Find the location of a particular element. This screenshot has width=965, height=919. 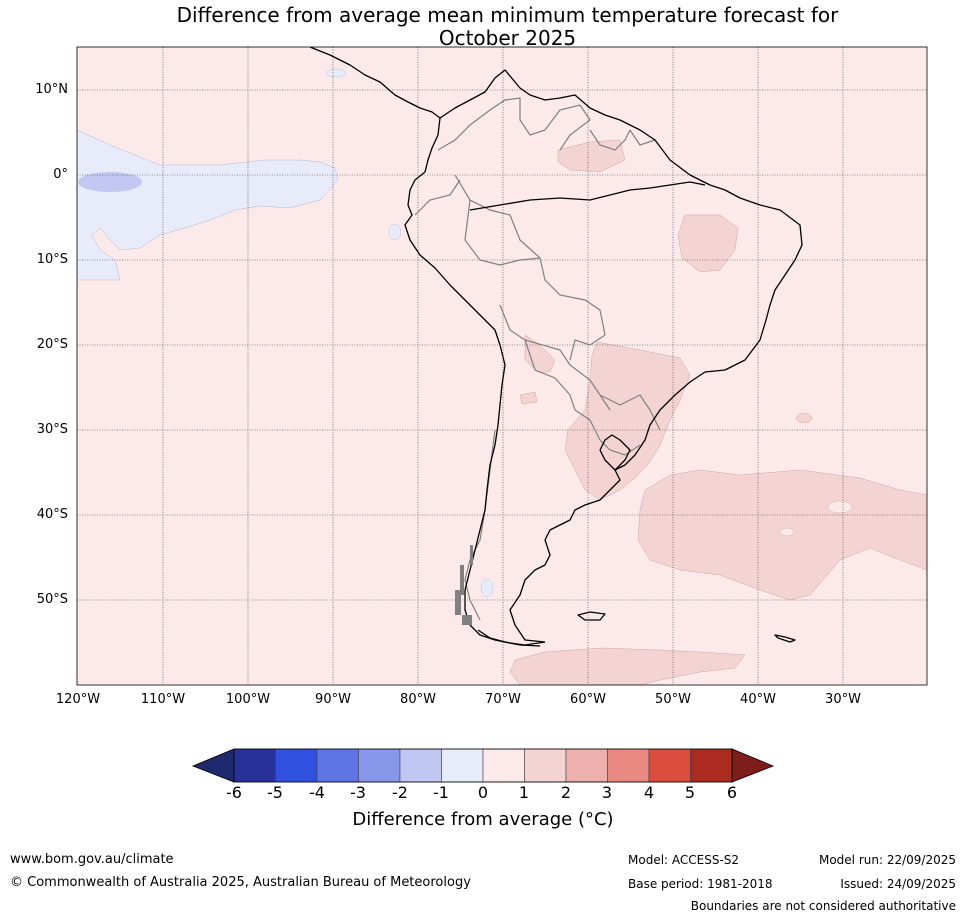

colorbar-under-triangle is located at coordinates (213, 765).